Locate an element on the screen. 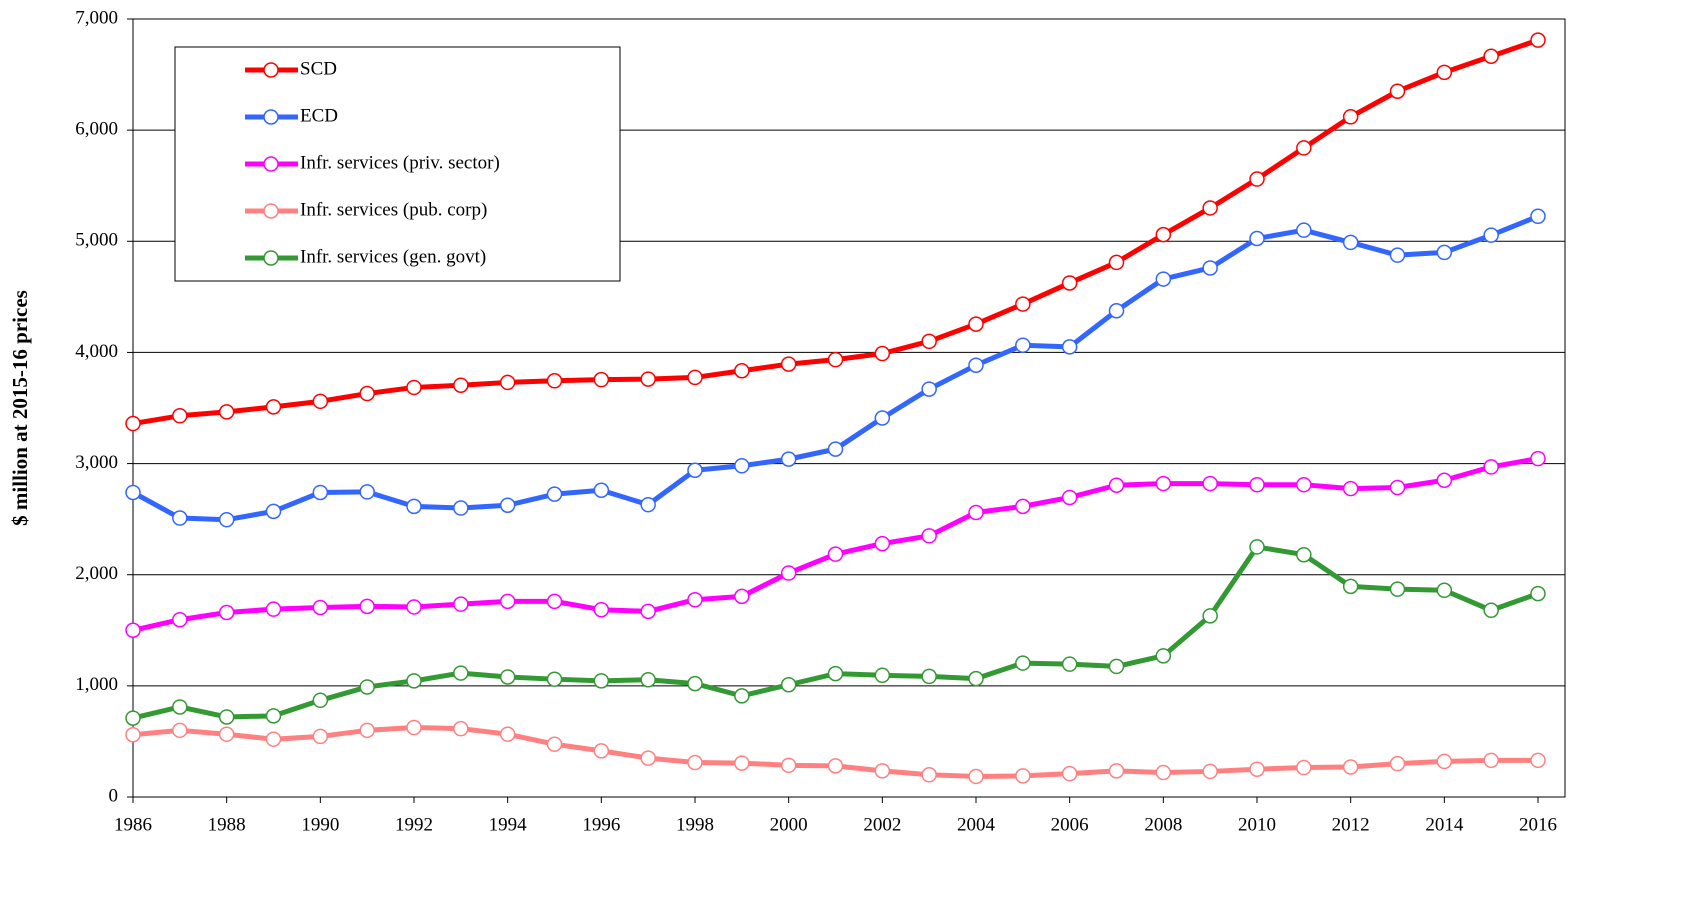 The width and height of the screenshot is (1707, 916). y-tick-label: 0 is located at coordinates (114, 795).